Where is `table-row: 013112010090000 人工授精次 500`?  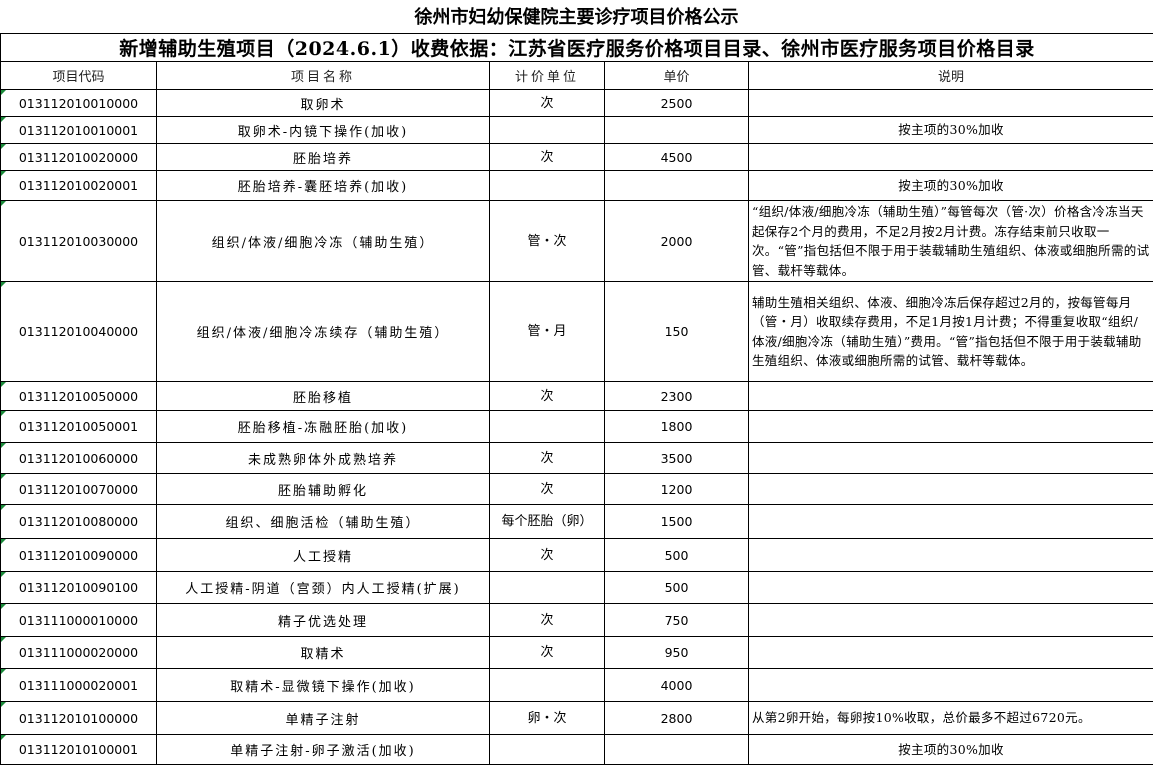 table-row: 013112010090000 人工授精次 500 is located at coordinates (576, 555).